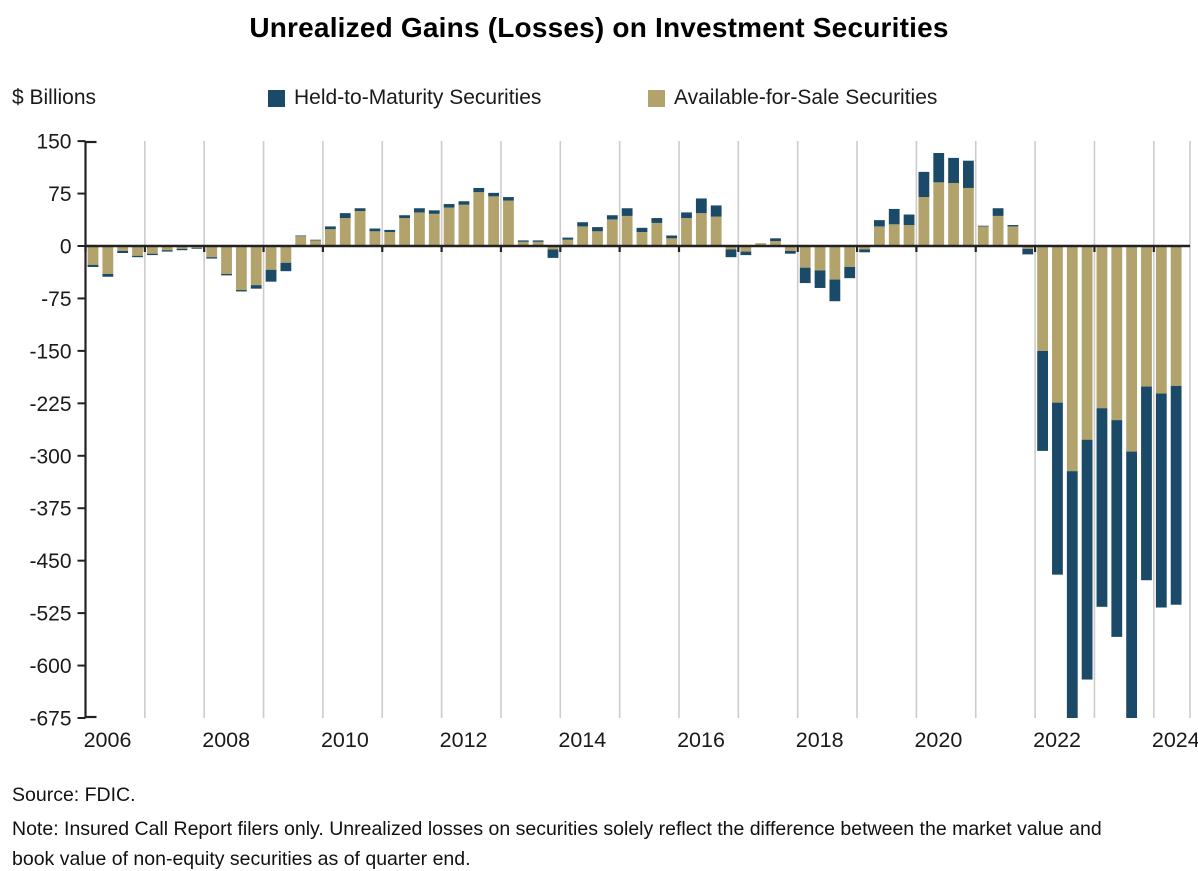 This screenshot has width=1198, height=871. I want to click on x-tick-label-2022: 2022, so click(1057, 740).